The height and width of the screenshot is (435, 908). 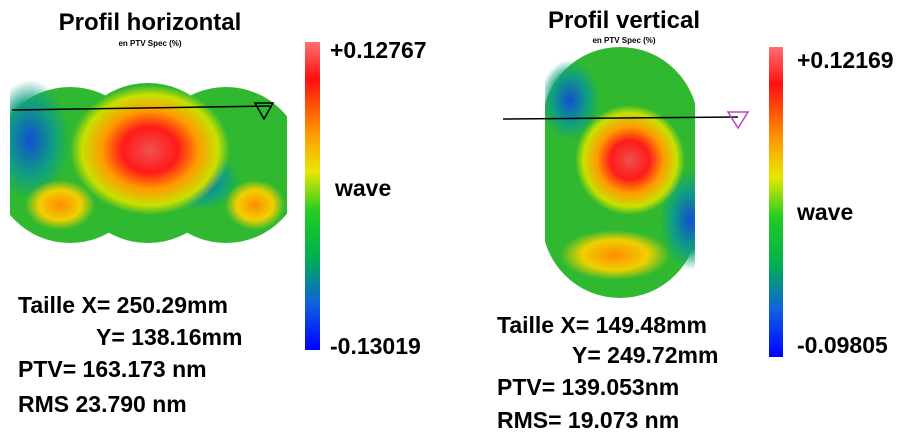 What do you see at coordinates (845, 60) in the screenshot?
I see `scale-max: +0.12169` at bounding box center [845, 60].